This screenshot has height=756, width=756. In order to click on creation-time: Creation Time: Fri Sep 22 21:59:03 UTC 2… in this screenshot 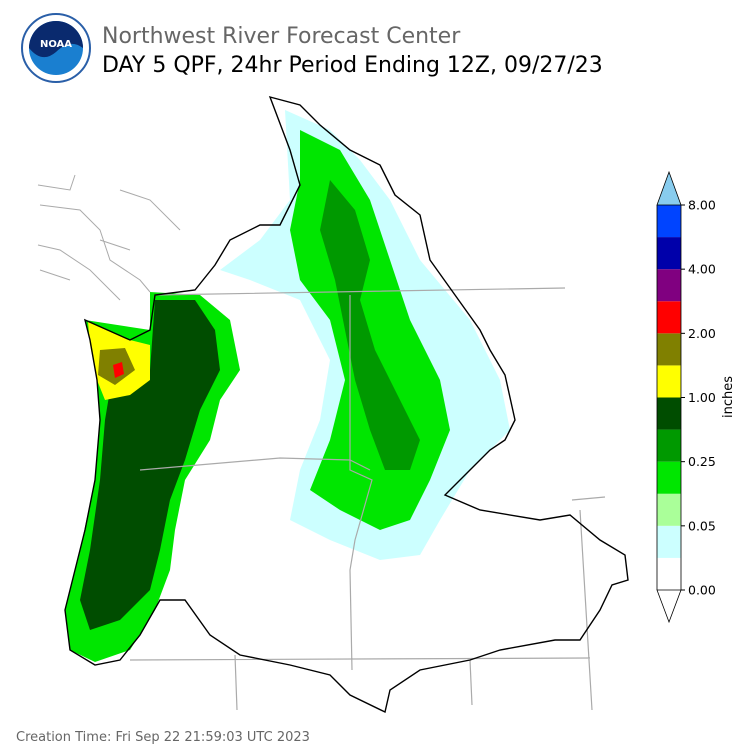, I will do `click(163, 737)`.